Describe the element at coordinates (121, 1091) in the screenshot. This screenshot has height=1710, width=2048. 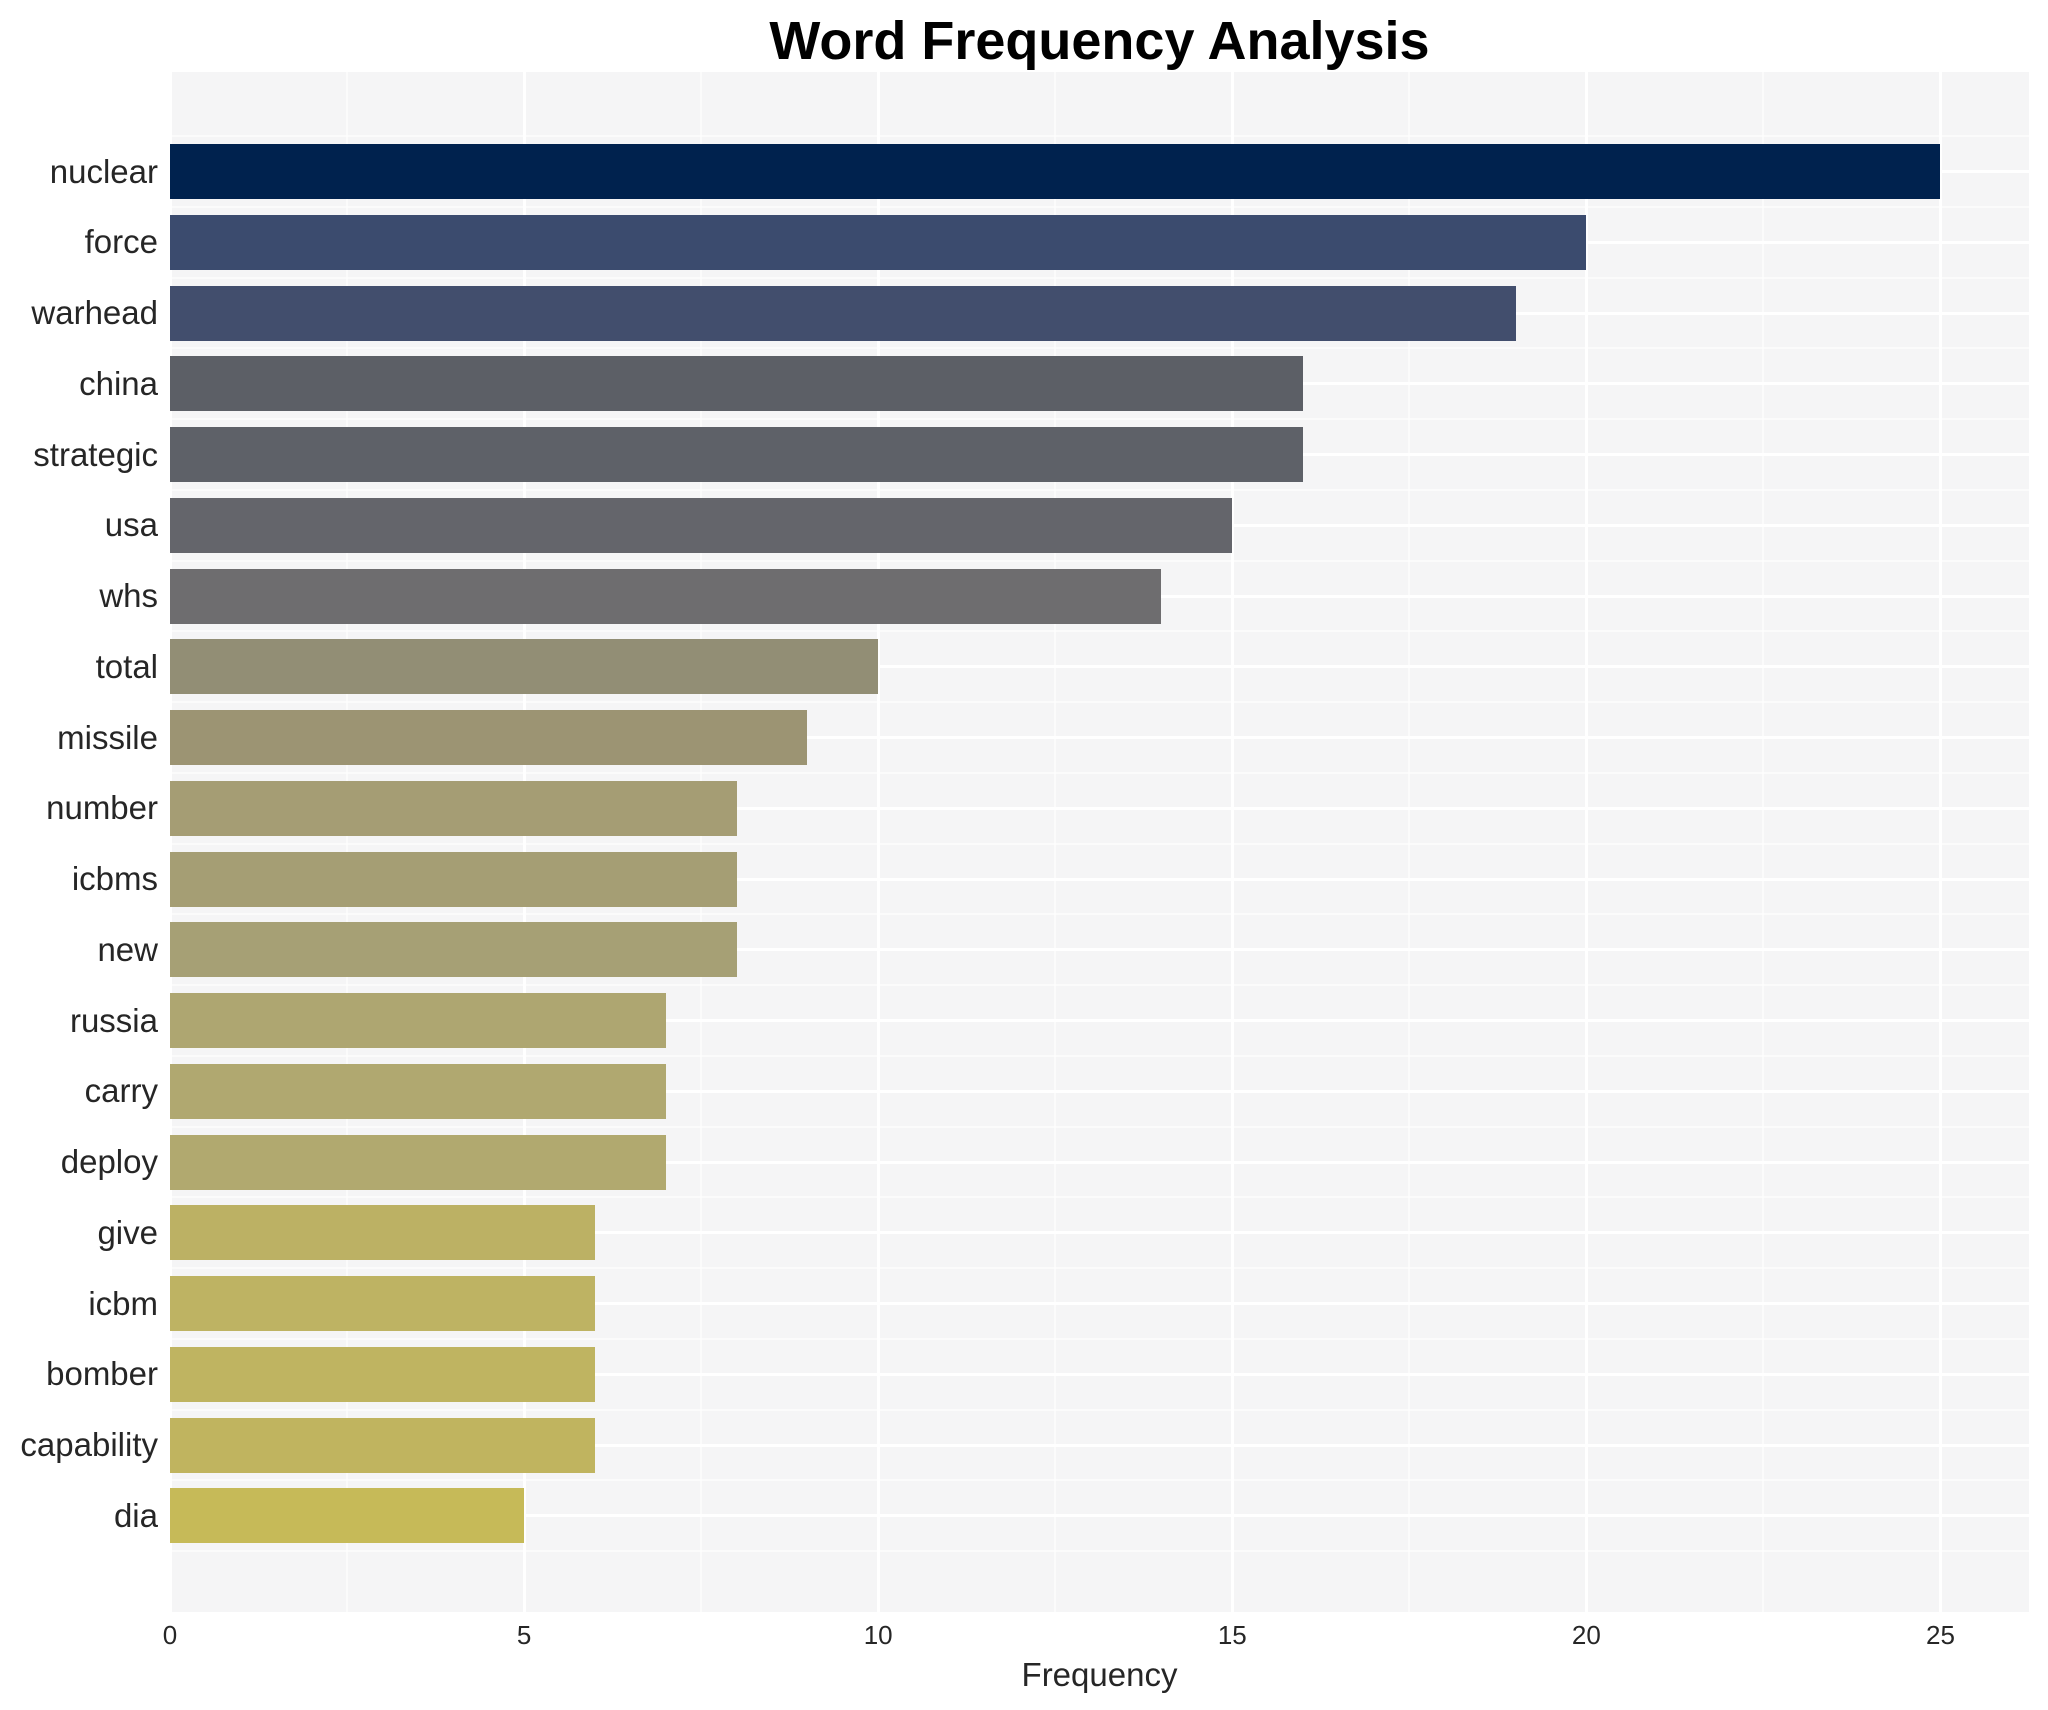
I see `y-tick-label-carry: carry` at that location.